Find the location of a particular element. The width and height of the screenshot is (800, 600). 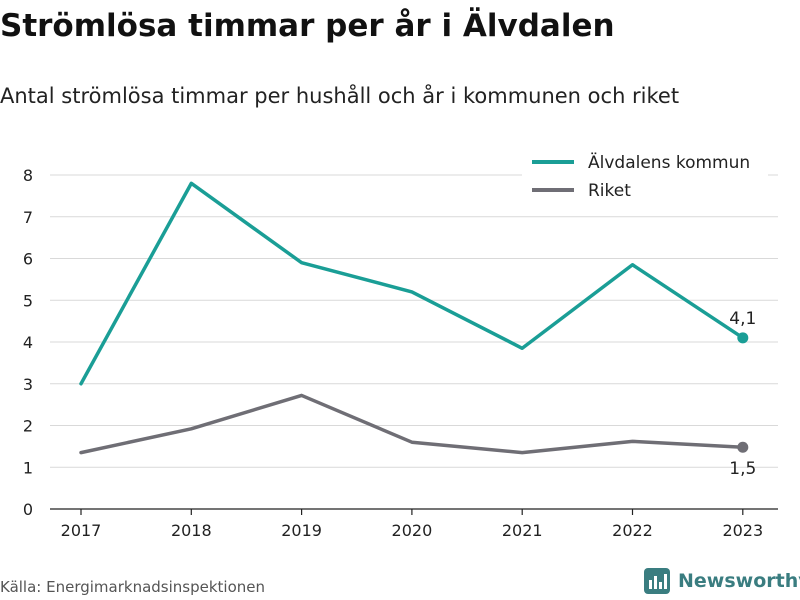

x-tick-label: 2022 is located at coordinates (632, 530).